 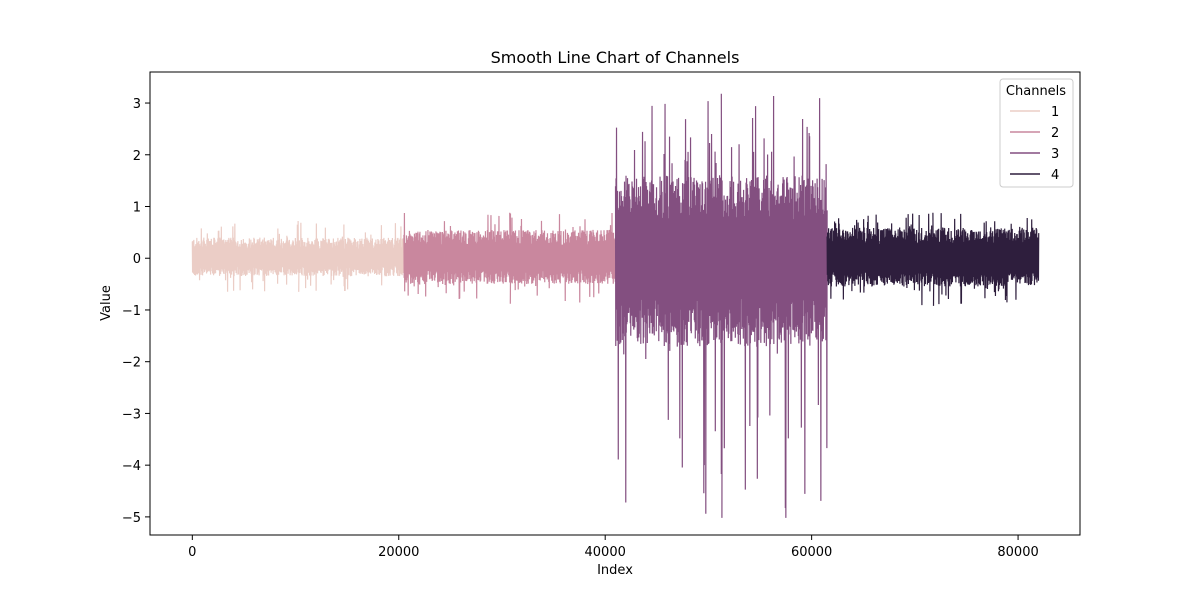 What do you see at coordinates (1017, 552) in the screenshot?
I see `x-tick-label: 80000` at bounding box center [1017, 552].